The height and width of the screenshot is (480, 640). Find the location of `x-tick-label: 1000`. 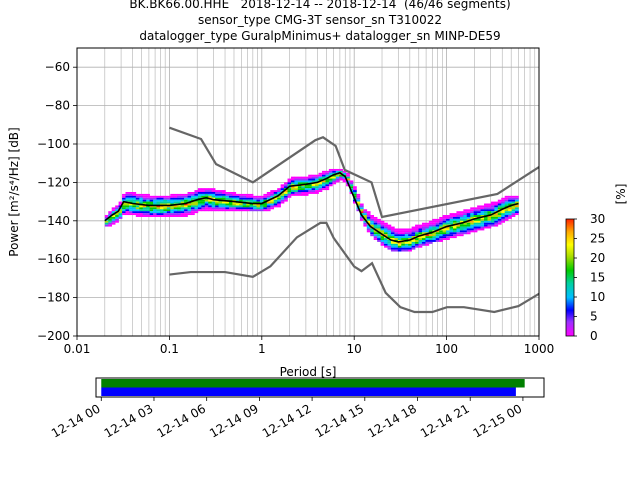

x-tick-label: 1000 is located at coordinates (539, 349).